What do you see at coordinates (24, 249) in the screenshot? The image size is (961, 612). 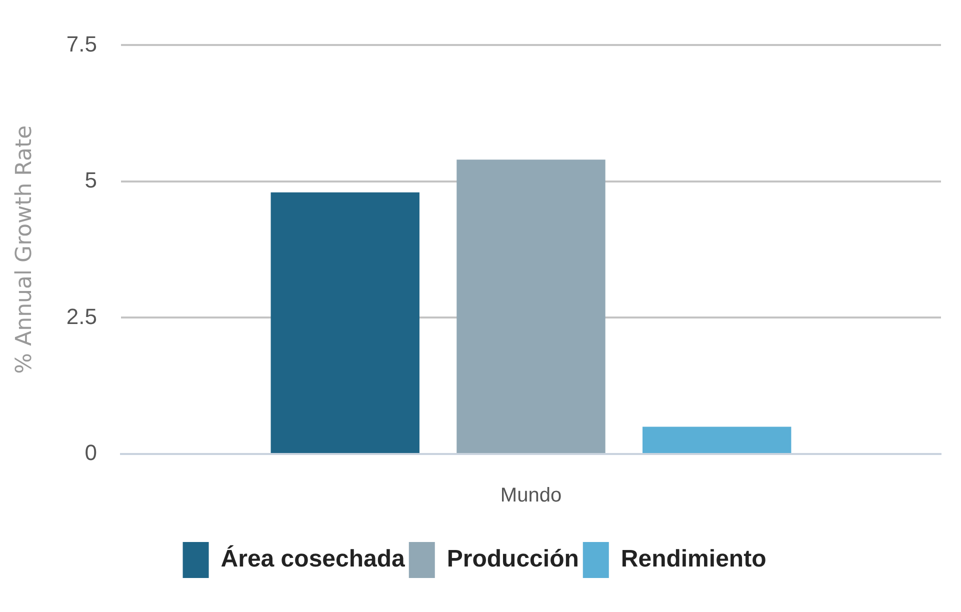 I see `y-axis-title: % Annual Growth Rate` at bounding box center [24, 249].